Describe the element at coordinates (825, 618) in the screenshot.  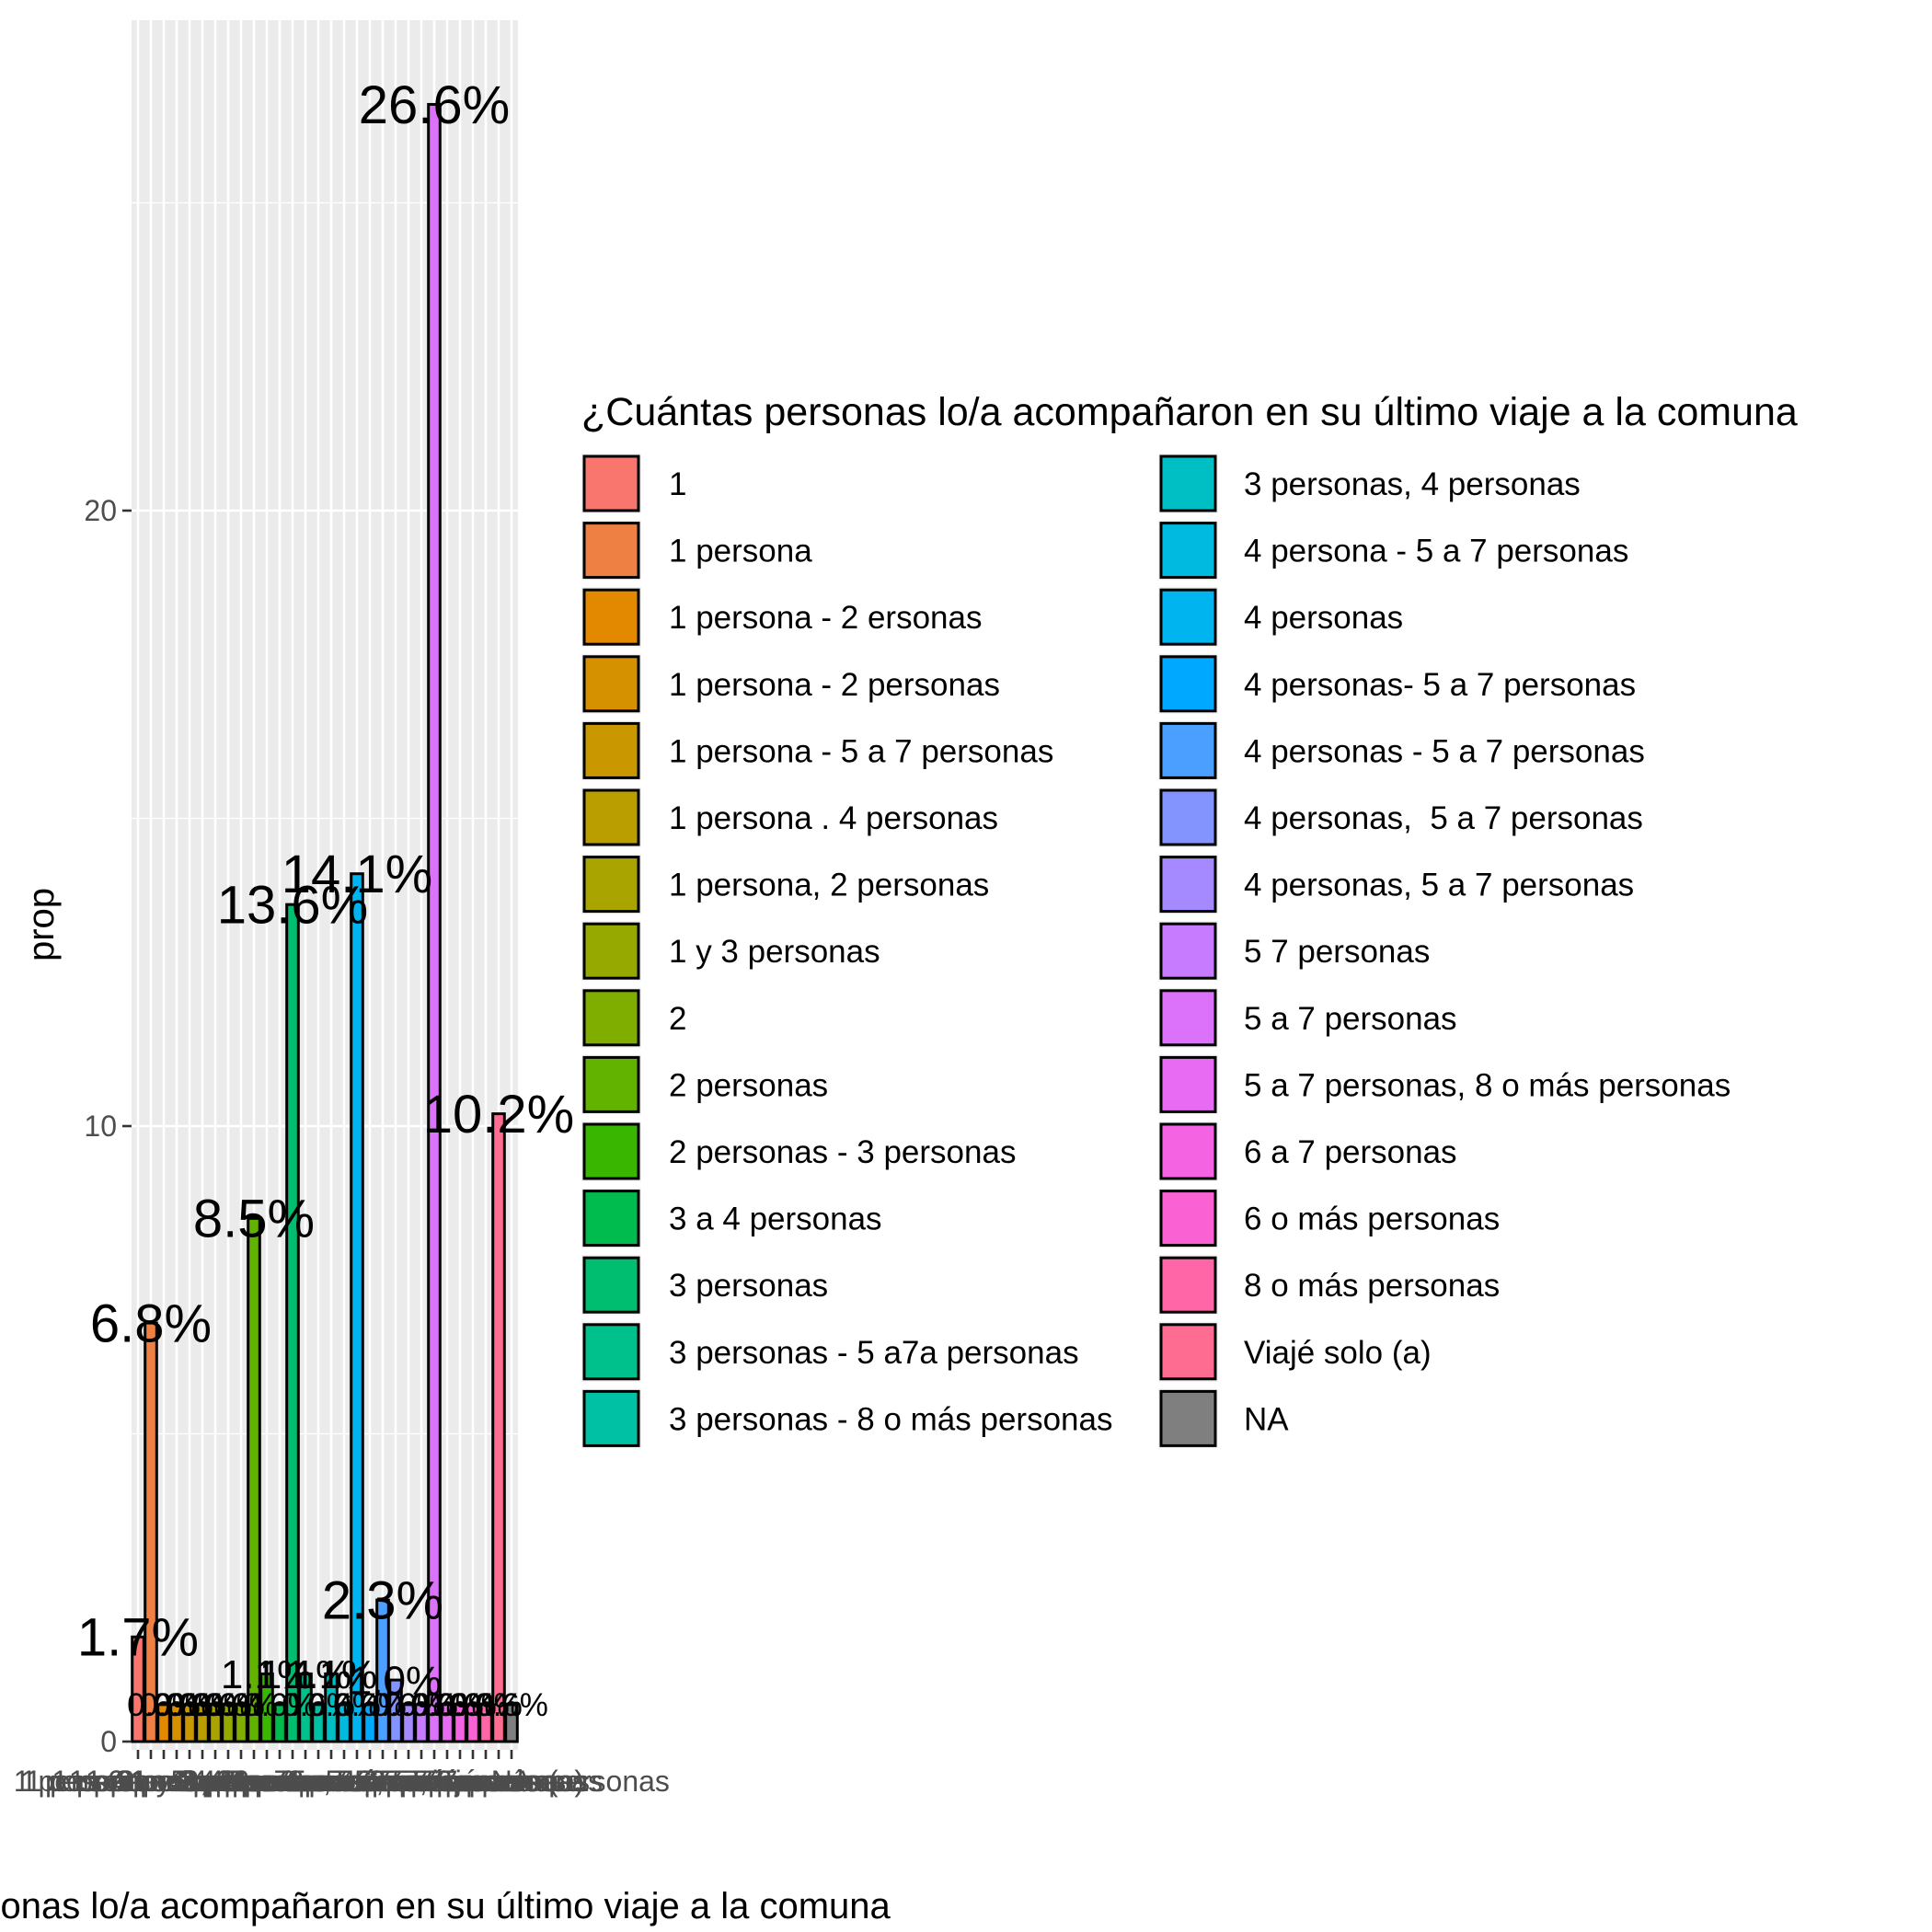
I see `legend-label: 1 persona - 2 ersonas` at that location.